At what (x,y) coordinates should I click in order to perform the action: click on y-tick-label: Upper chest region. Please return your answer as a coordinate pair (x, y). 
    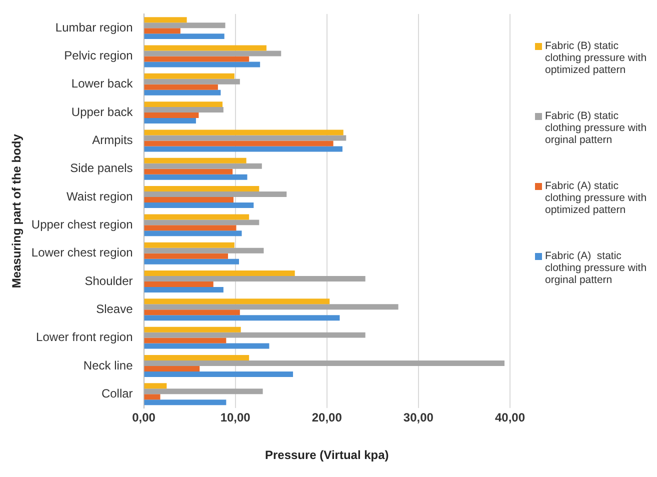
    Looking at the image, I should click on (82, 224).